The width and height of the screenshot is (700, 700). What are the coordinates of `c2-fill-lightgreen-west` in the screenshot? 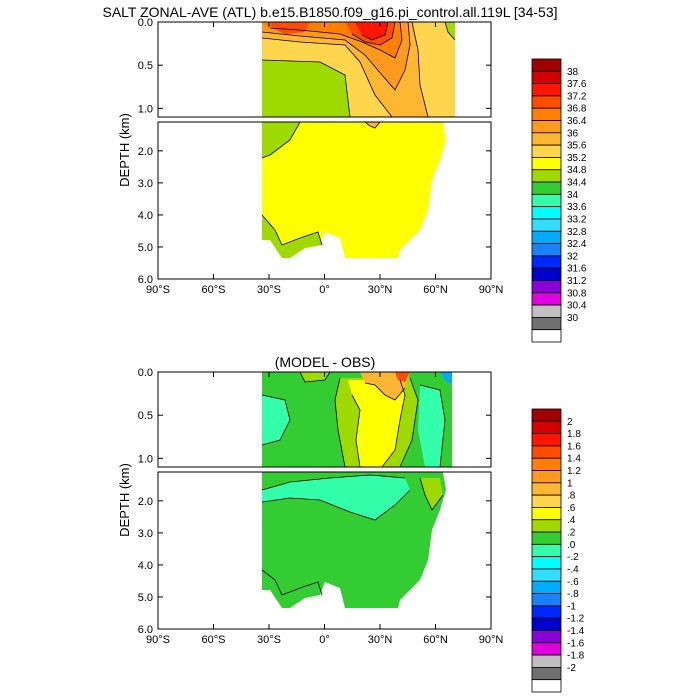 It's located at (315, 377).